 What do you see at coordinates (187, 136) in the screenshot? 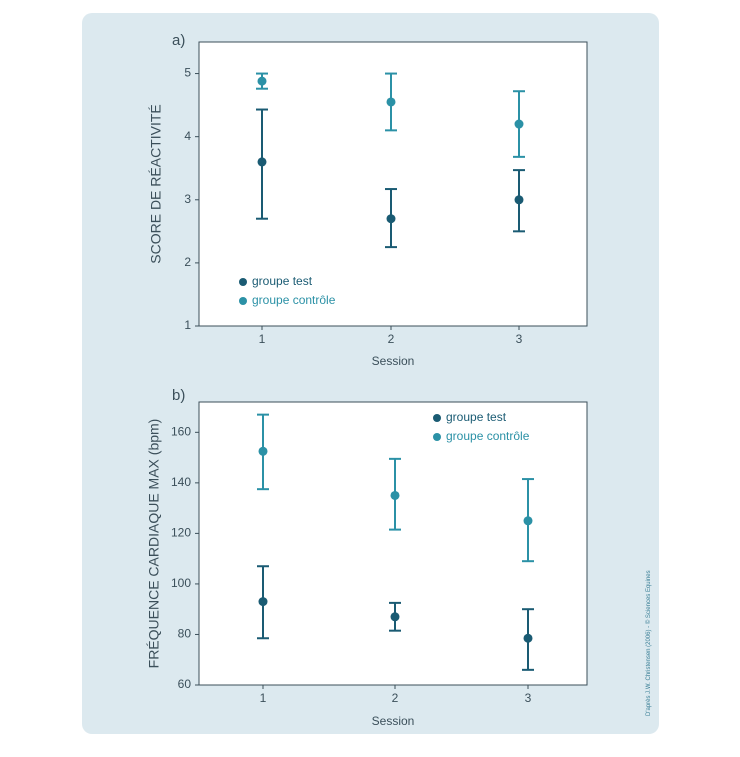
I see `charta-y-tick-label: 4` at bounding box center [187, 136].